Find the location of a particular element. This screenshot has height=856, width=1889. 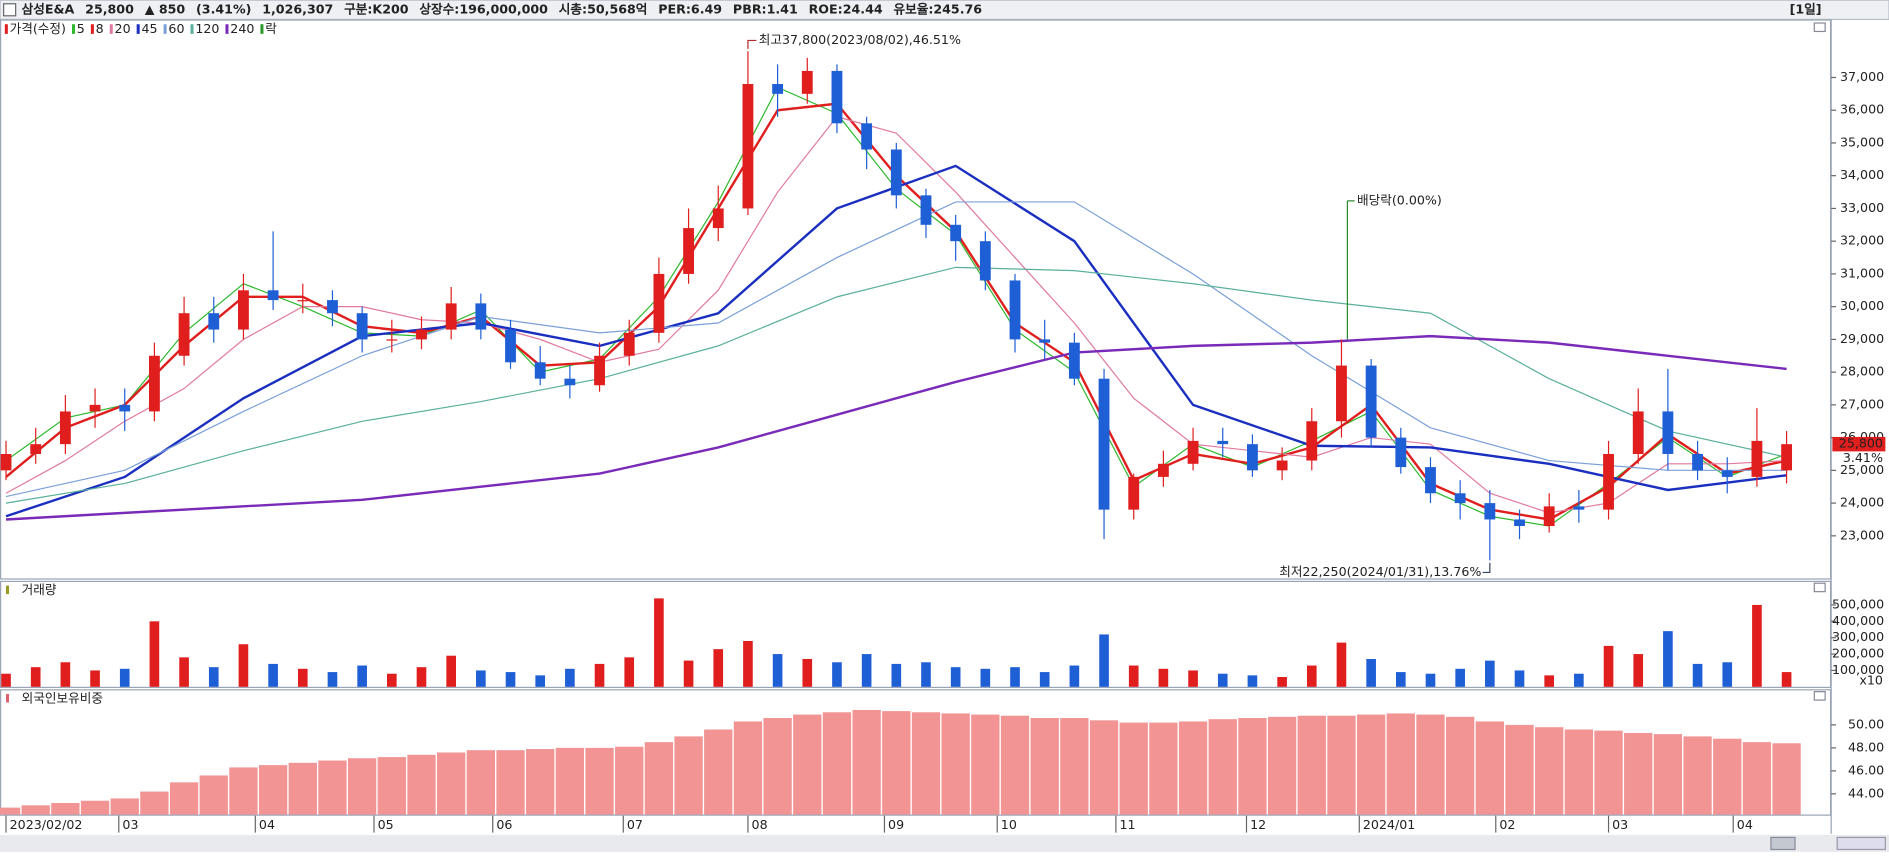

legend-series: 8 is located at coordinates (100, 28).